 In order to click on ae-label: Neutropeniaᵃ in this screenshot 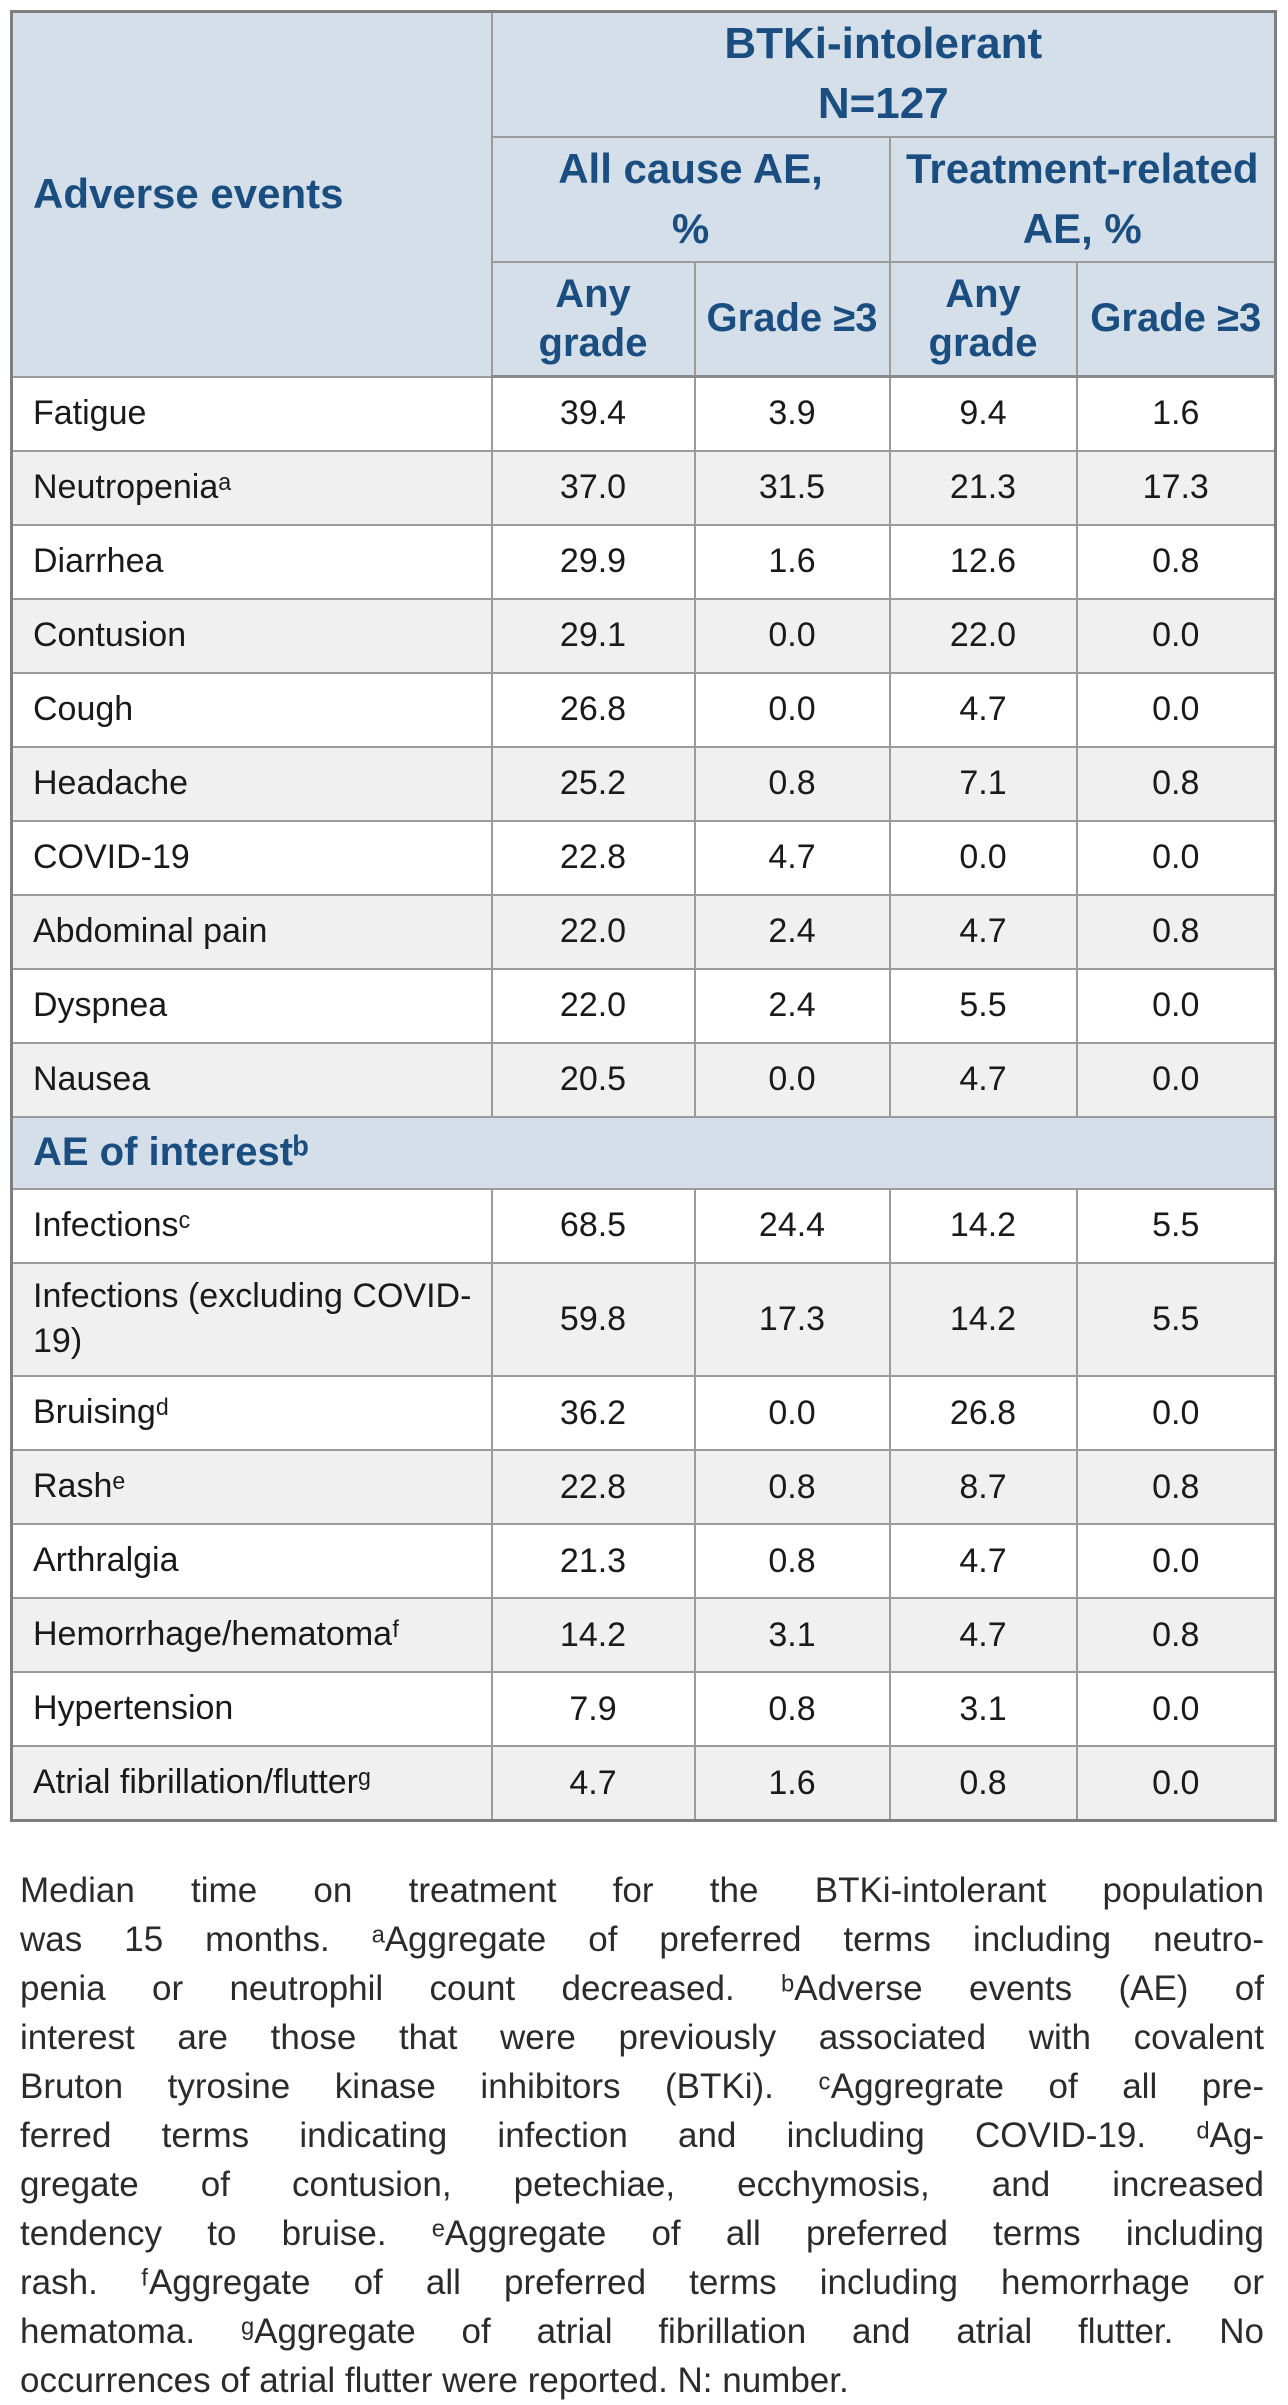, I will do `click(251, 487)`.